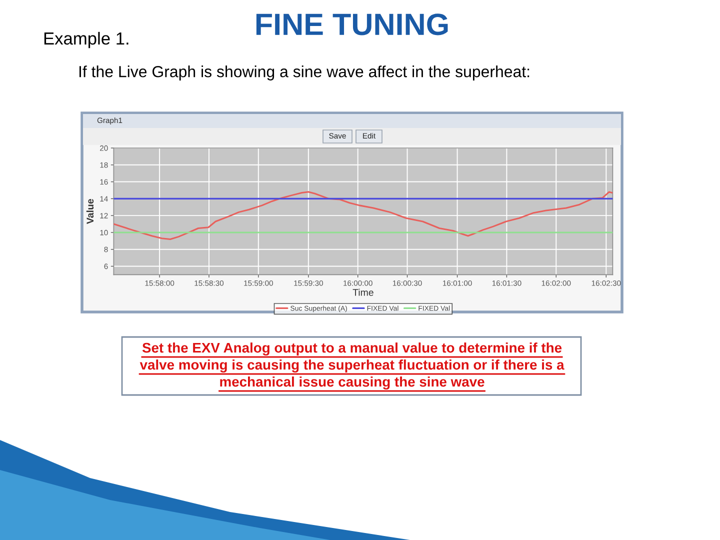 The image size is (720, 540). What do you see at coordinates (90, 211) in the screenshot?
I see `y-axis-title: Value` at bounding box center [90, 211].